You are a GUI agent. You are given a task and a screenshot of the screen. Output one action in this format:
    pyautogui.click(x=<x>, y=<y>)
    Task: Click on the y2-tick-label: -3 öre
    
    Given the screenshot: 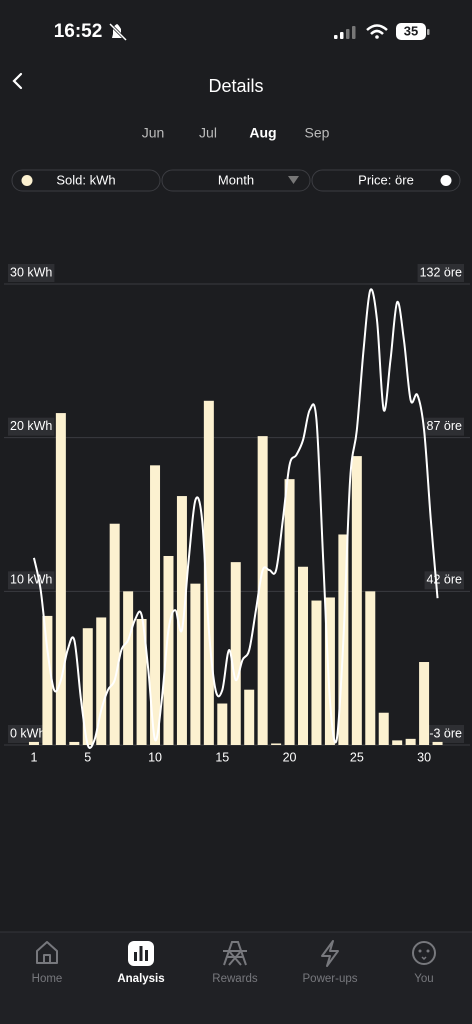 What is the action you would take?
    pyautogui.click(x=445, y=733)
    